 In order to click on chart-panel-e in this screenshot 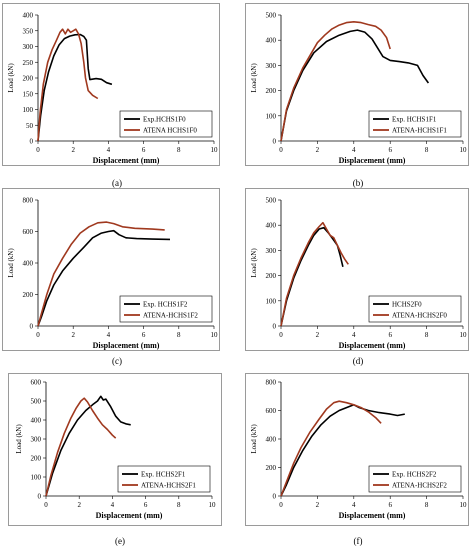, I will do `click(115, 449)`.